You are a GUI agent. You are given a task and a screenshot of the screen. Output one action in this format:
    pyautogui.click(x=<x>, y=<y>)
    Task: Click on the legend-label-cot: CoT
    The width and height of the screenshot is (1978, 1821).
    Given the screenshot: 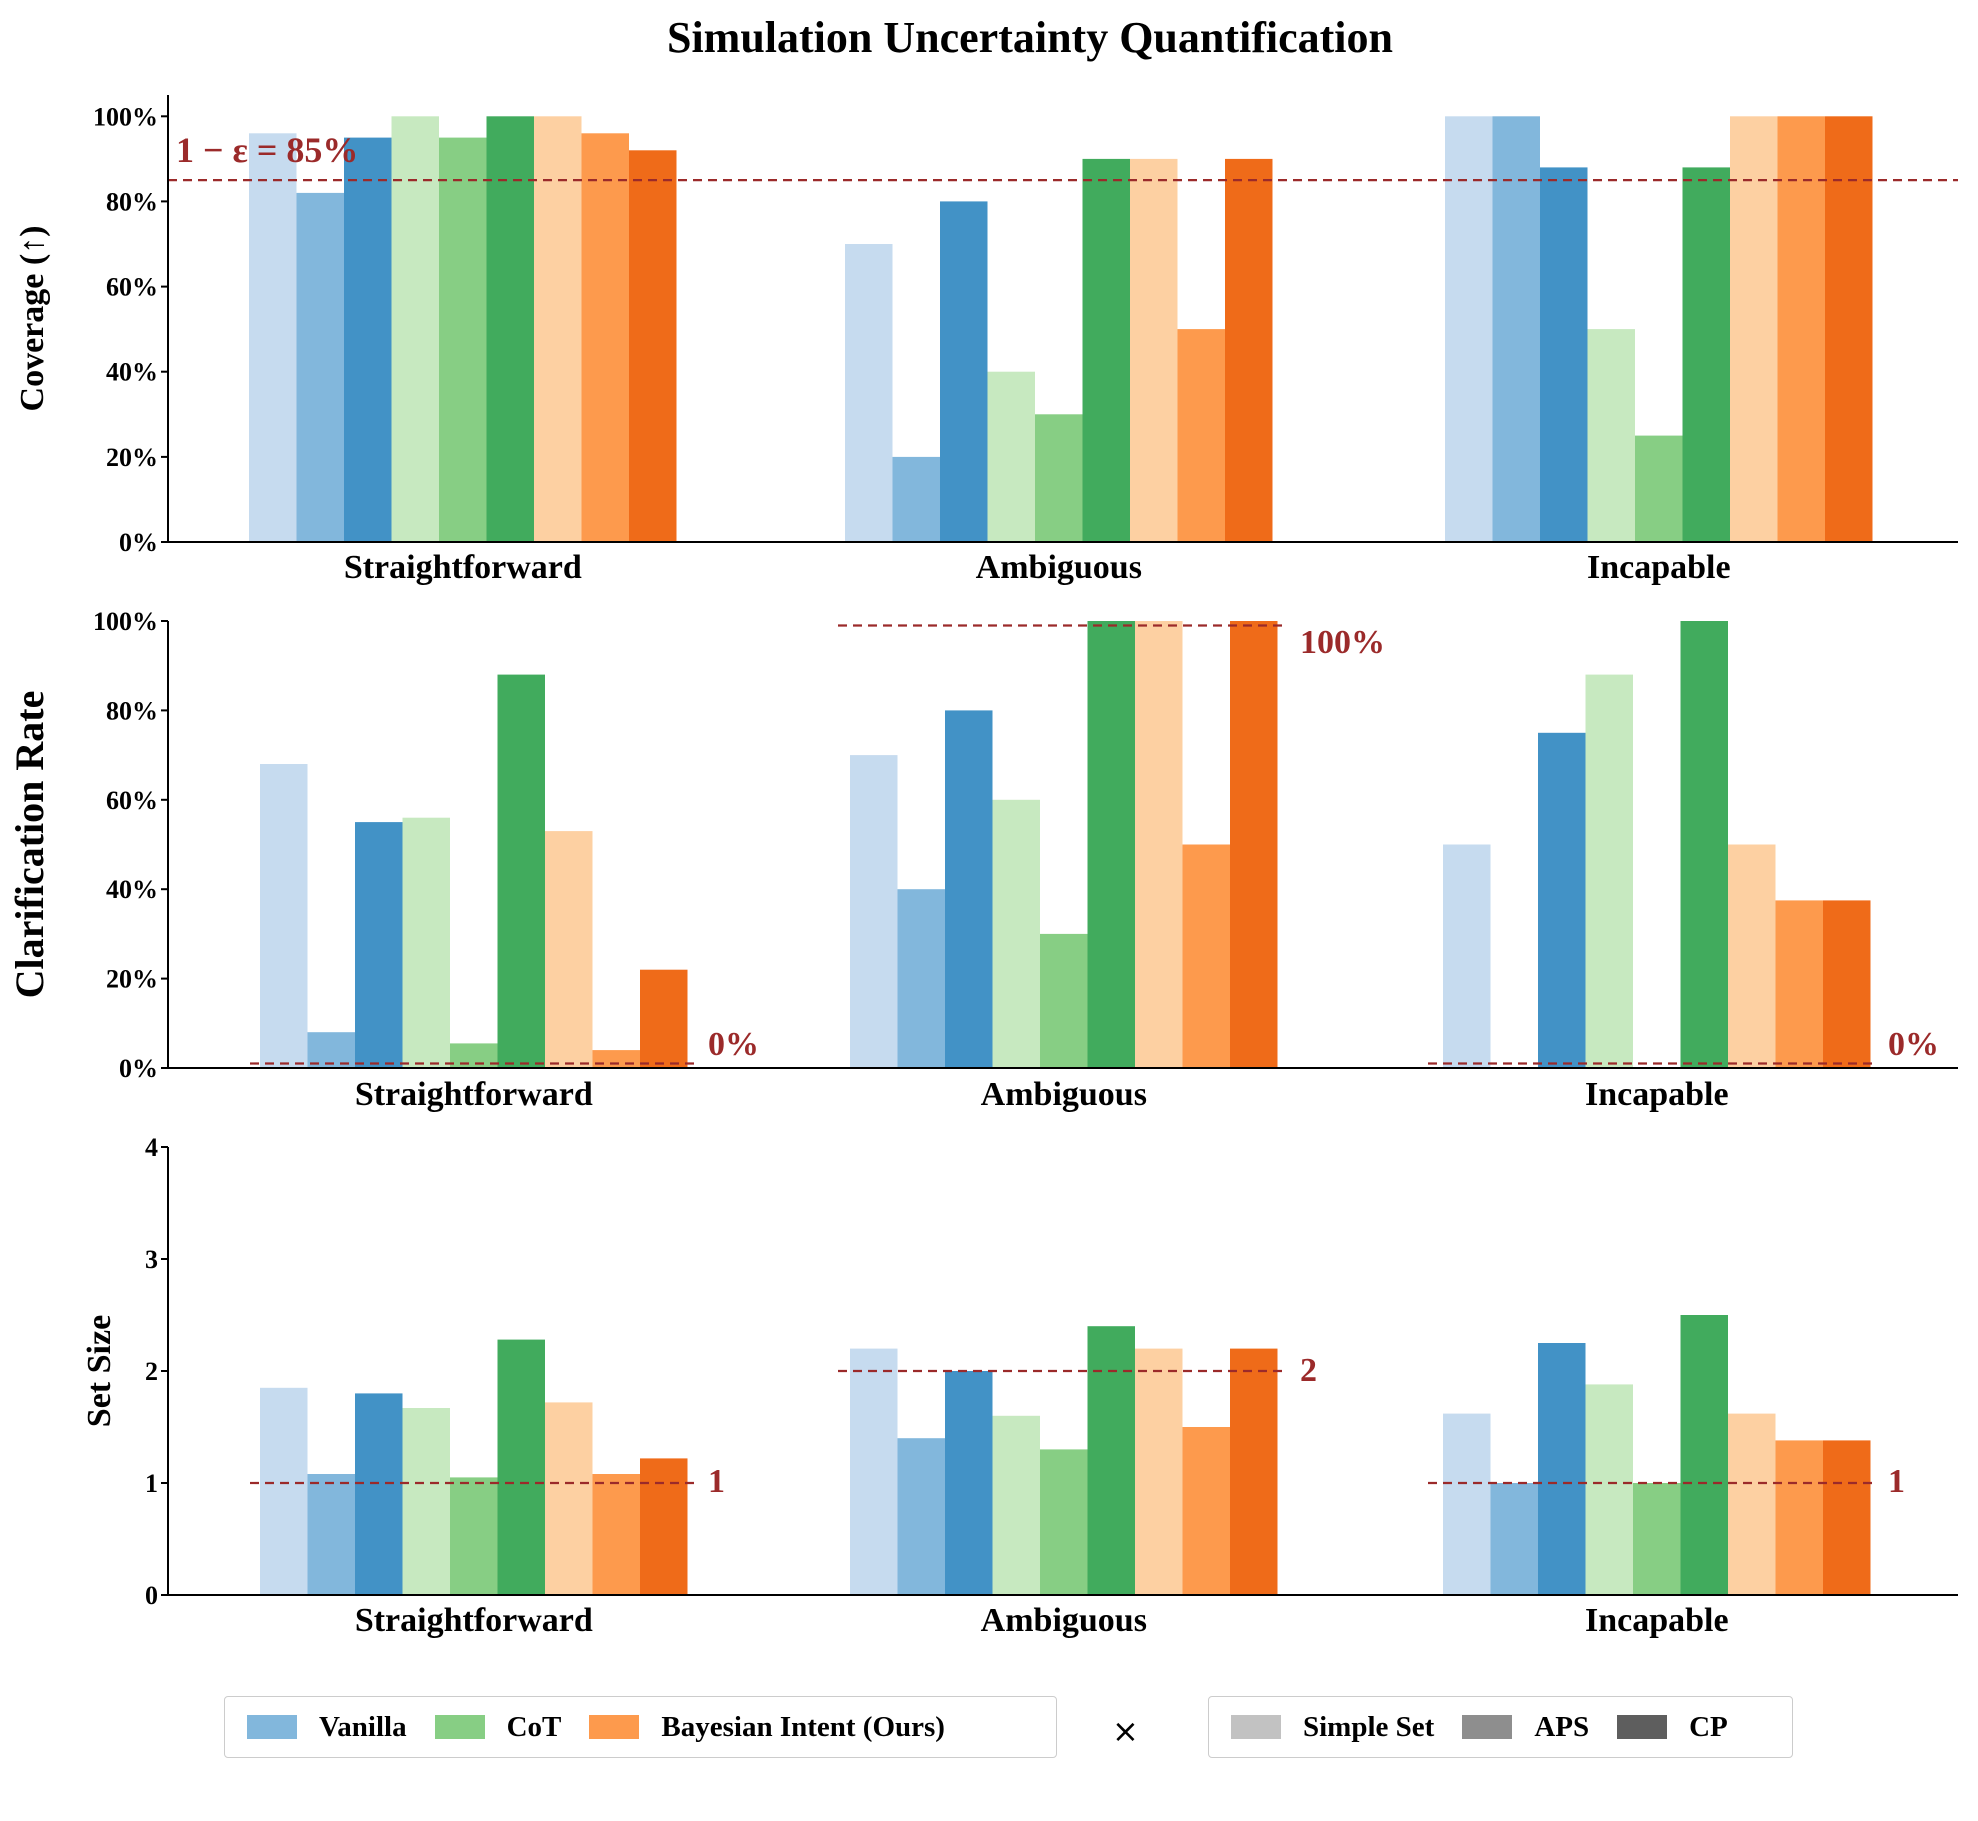 What is the action you would take?
    pyautogui.click(x=534, y=1726)
    